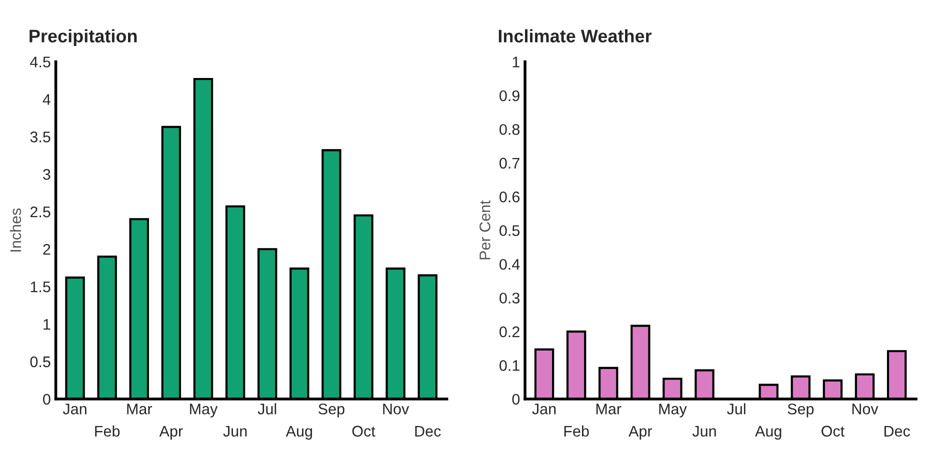  I want to click on y-tick-label: 2, so click(46, 249).